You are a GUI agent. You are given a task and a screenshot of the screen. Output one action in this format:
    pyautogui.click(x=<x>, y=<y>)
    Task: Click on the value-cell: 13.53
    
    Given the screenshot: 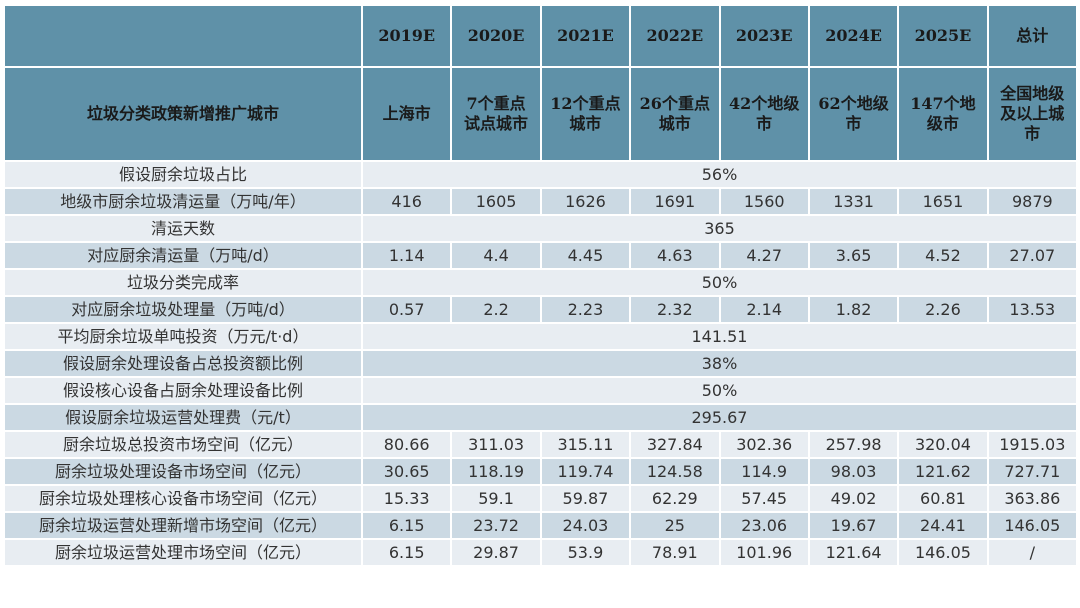 What is the action you would take?
    pyautogui.click(x=1032, y=309)
    